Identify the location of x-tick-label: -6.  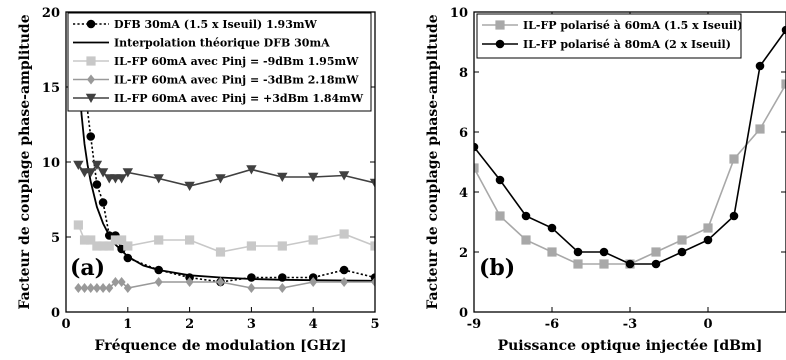
(552, 324).